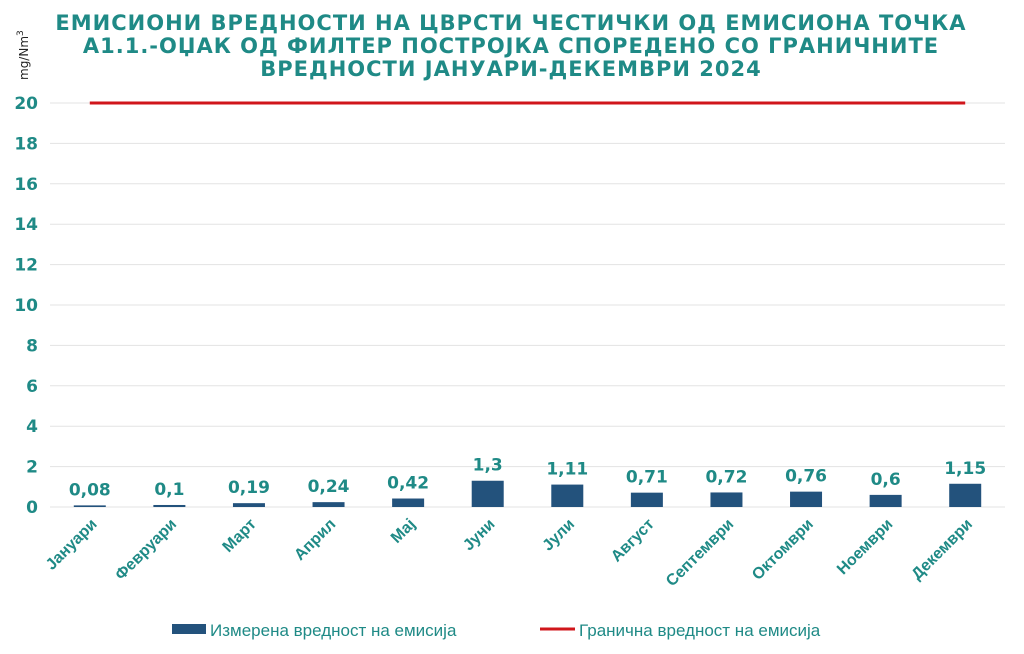  I want to click on data-label: 0,42, so click(408, 484).